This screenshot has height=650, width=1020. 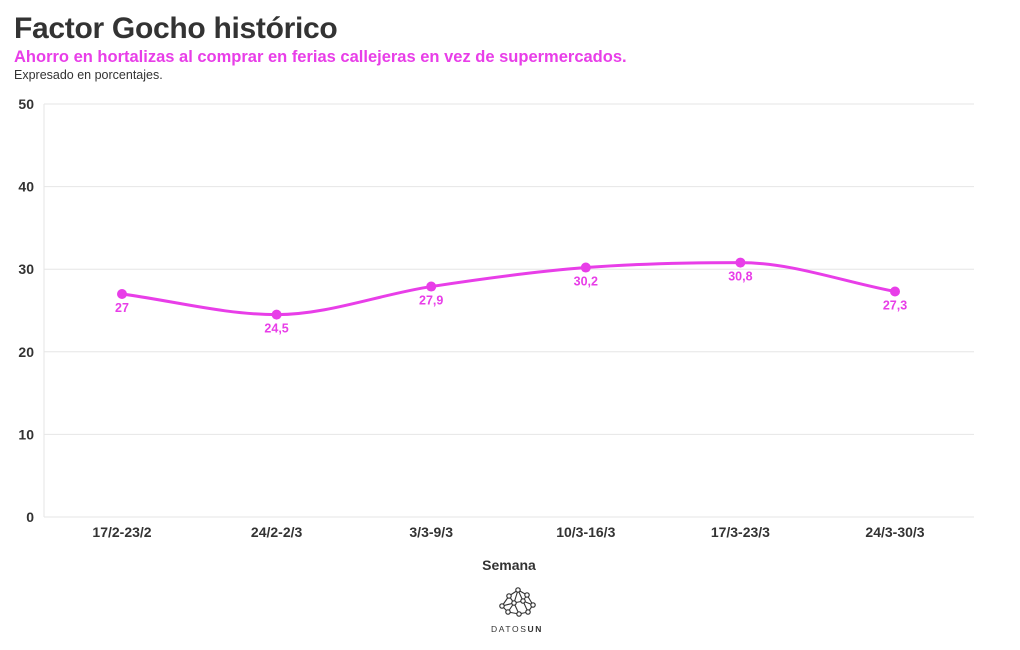 I want to click on x-tick-label: 17/2-23/2, so click(x=121, y=532).